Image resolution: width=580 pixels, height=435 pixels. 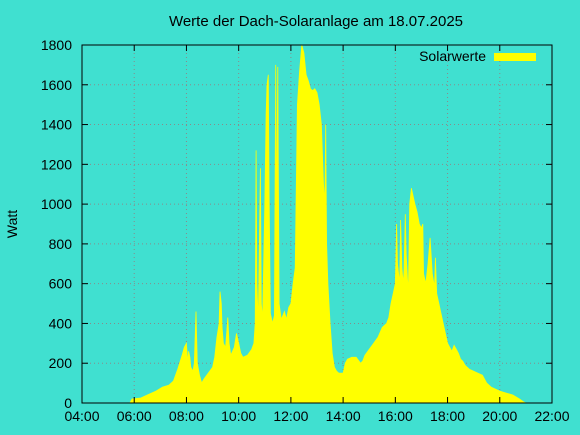 I want to click on legend-swatch, so click(x=515, y=57).